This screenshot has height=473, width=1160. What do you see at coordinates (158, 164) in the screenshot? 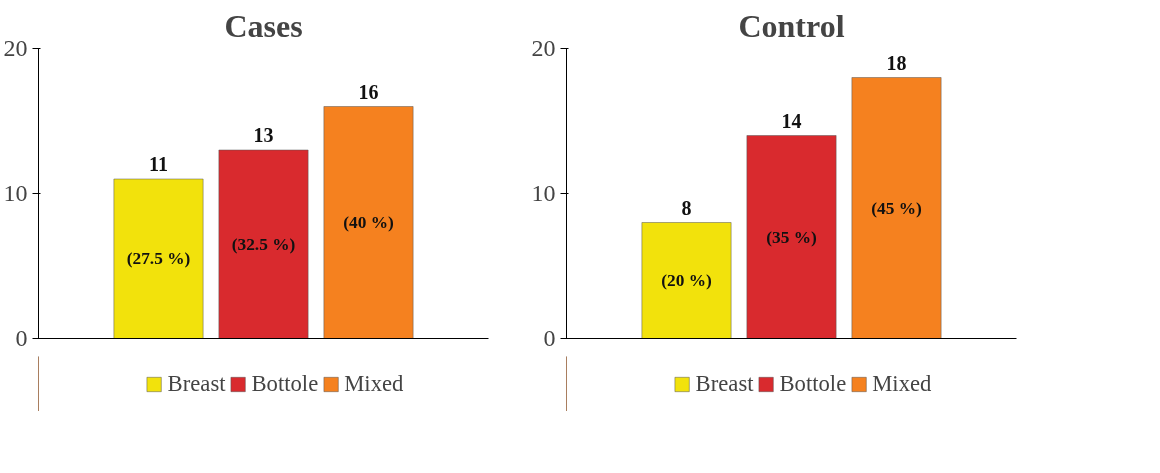
I see `data-label: 11` at bounding box center [158, 164].